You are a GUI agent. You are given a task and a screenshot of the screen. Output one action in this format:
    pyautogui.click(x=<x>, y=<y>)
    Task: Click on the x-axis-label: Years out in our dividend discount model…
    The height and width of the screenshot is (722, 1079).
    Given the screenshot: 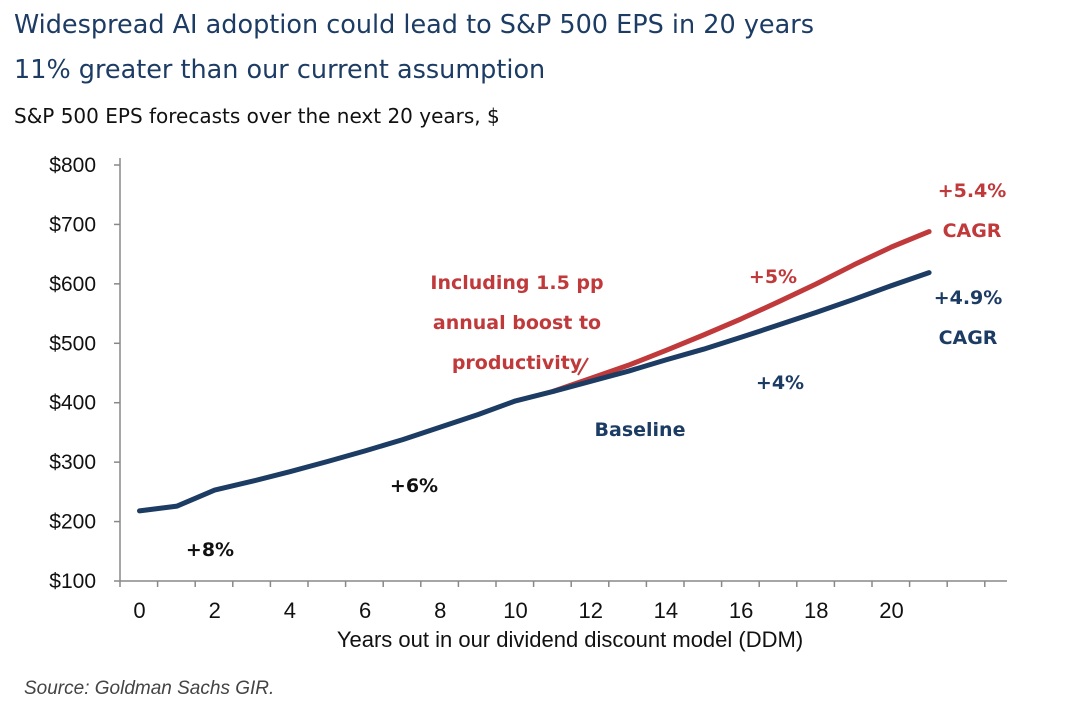 What is the action you would take?
    pyautogui.click(x=570, y=639)
    